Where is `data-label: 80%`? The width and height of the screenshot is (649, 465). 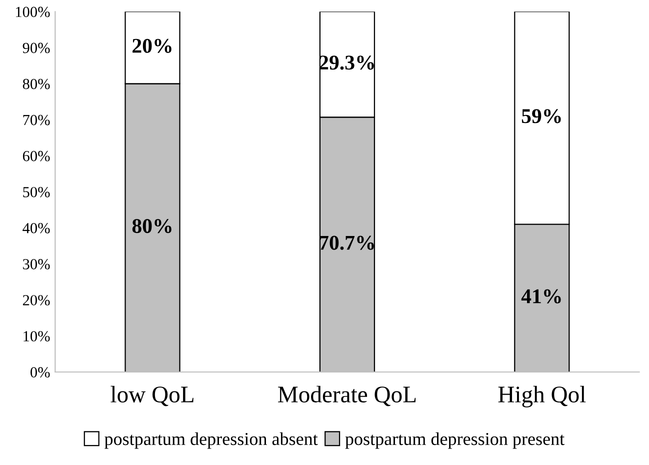
data-label: 80% is located at coordinates (152, 226).